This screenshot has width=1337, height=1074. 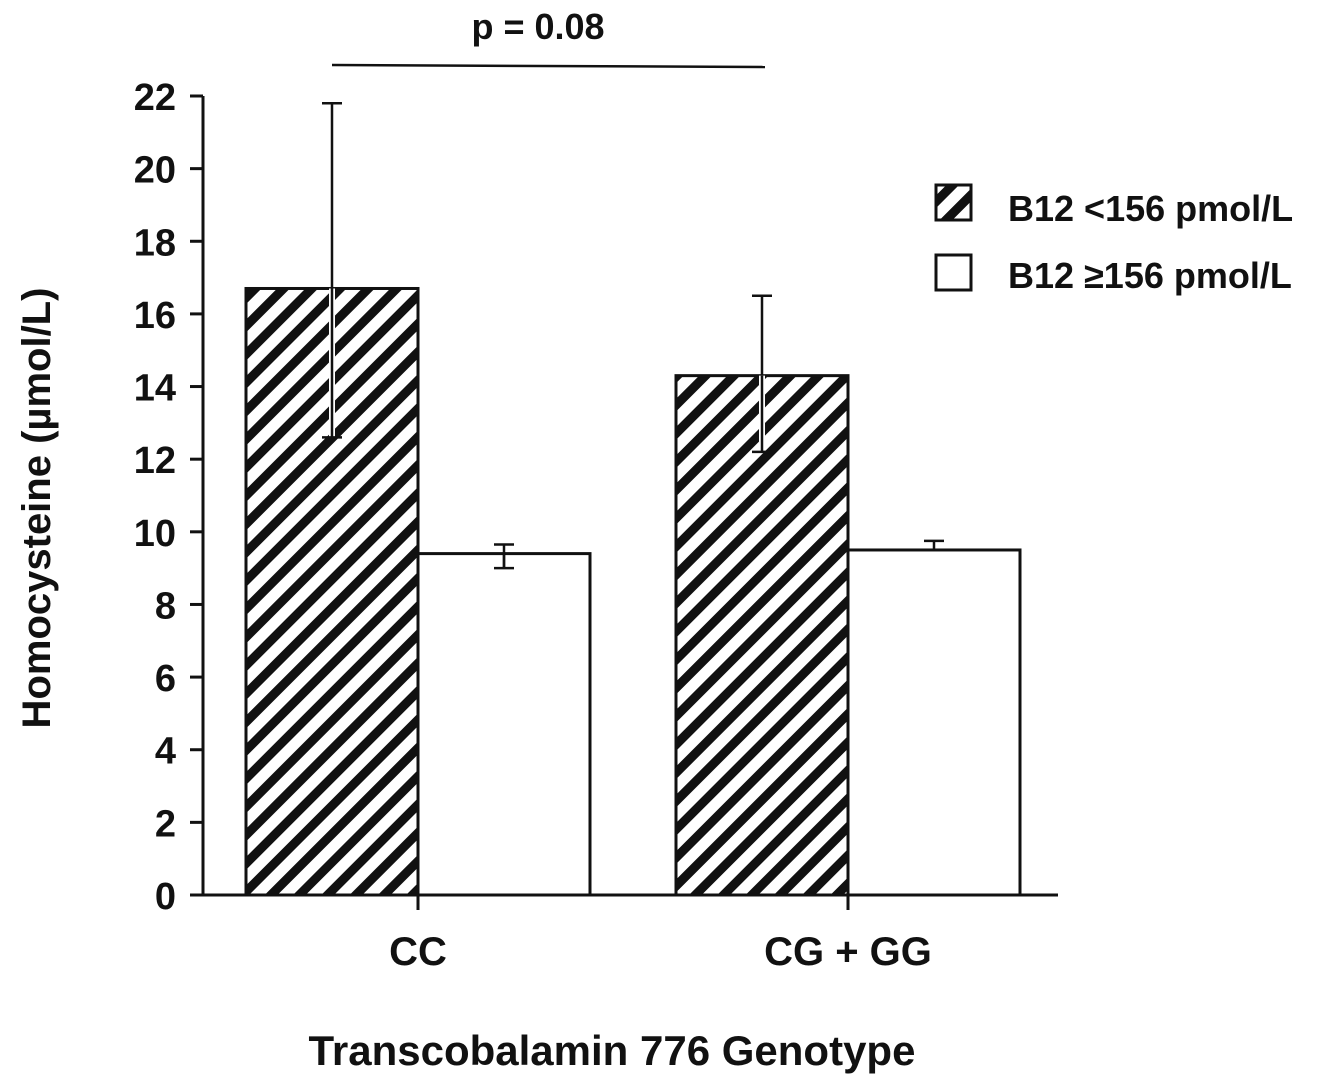 I want to click on y-tick-label: 10, so click(x=155, y=534).